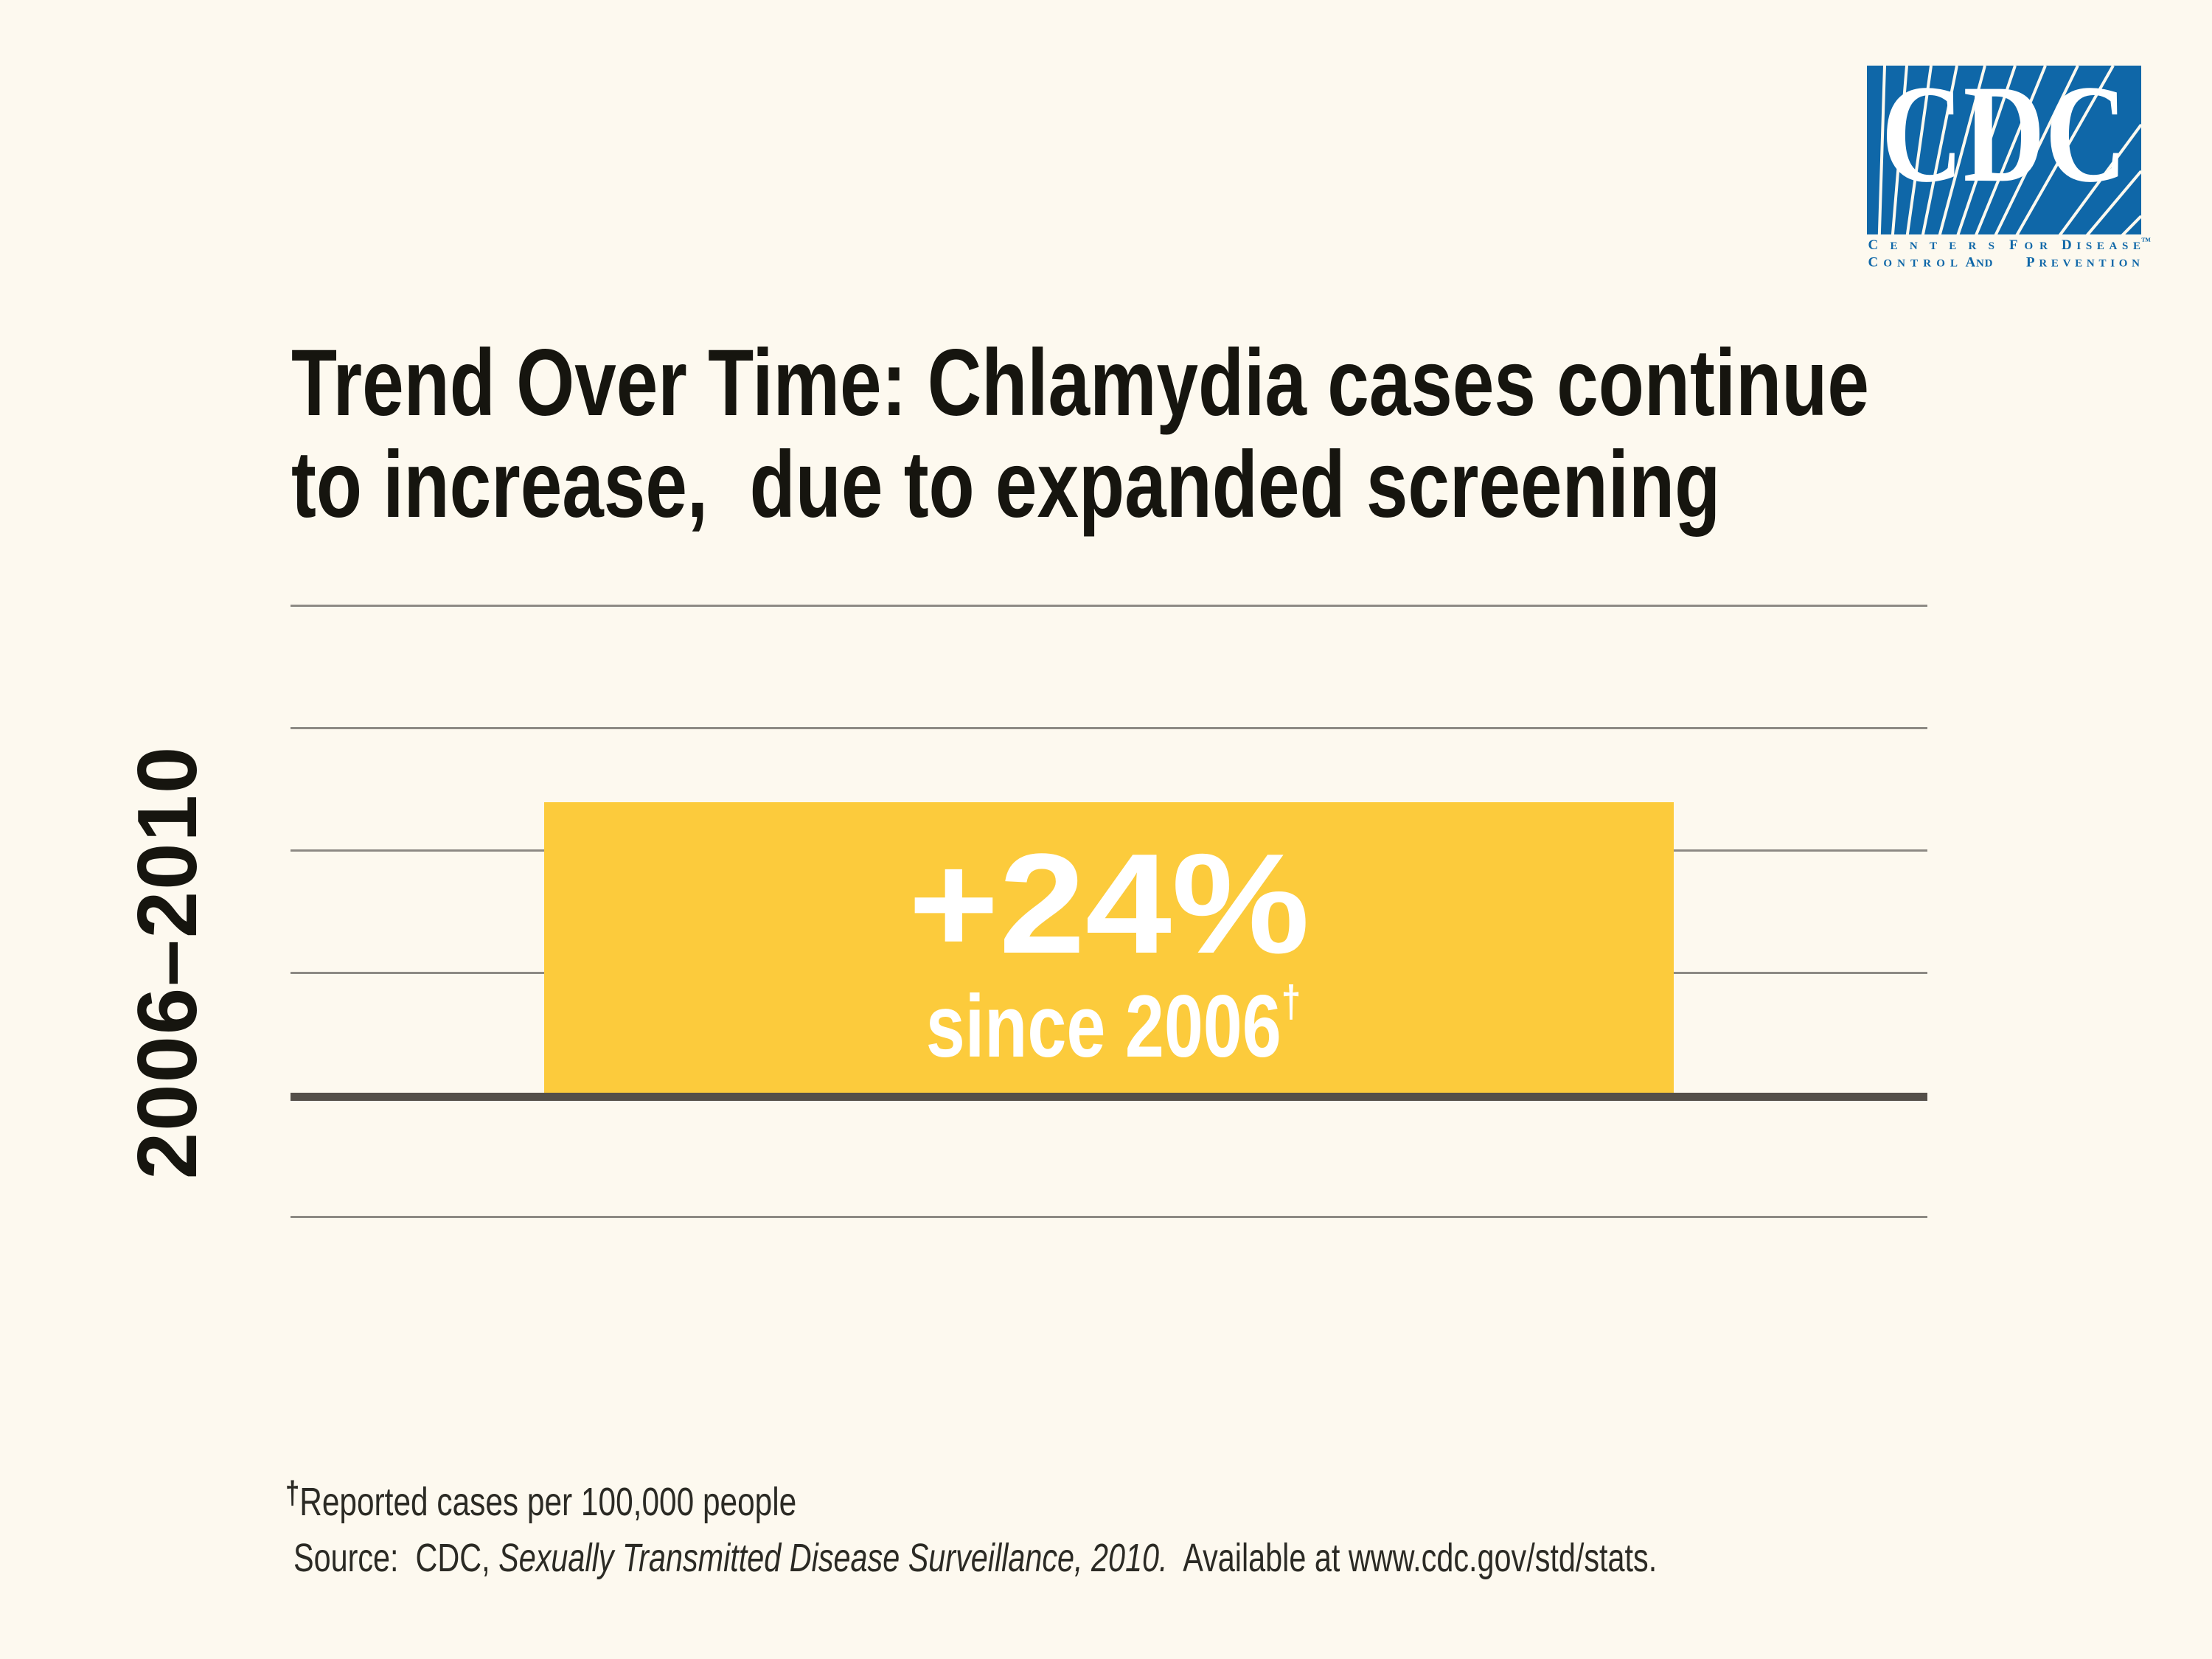 The width and height of the screenshot is (2212, 1659). I want to click on svg-text: ™, so click(2146, 240).